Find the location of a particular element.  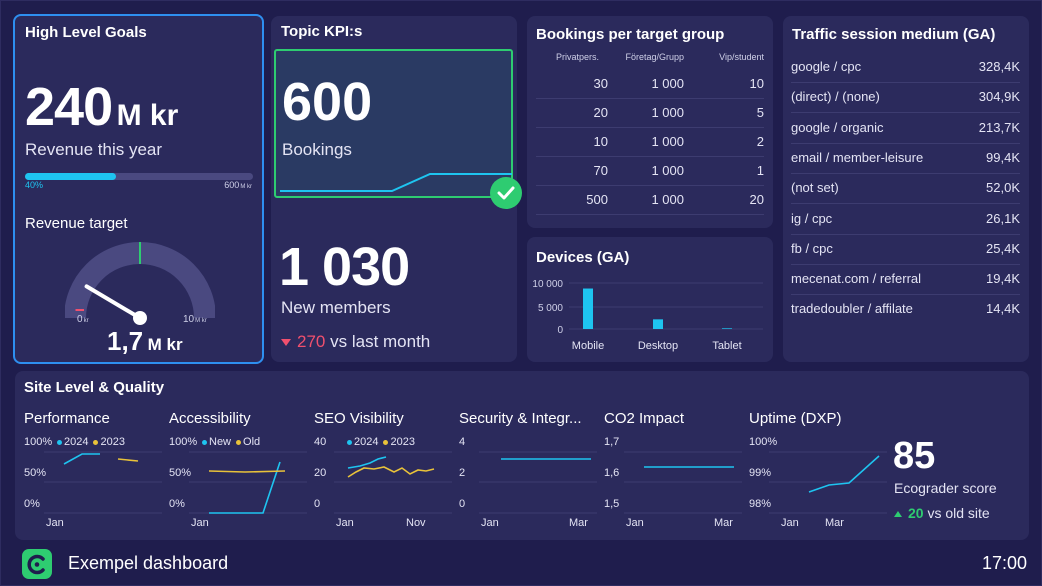

list-item: google / organic 213,7K is located at coordinates (905, 131).